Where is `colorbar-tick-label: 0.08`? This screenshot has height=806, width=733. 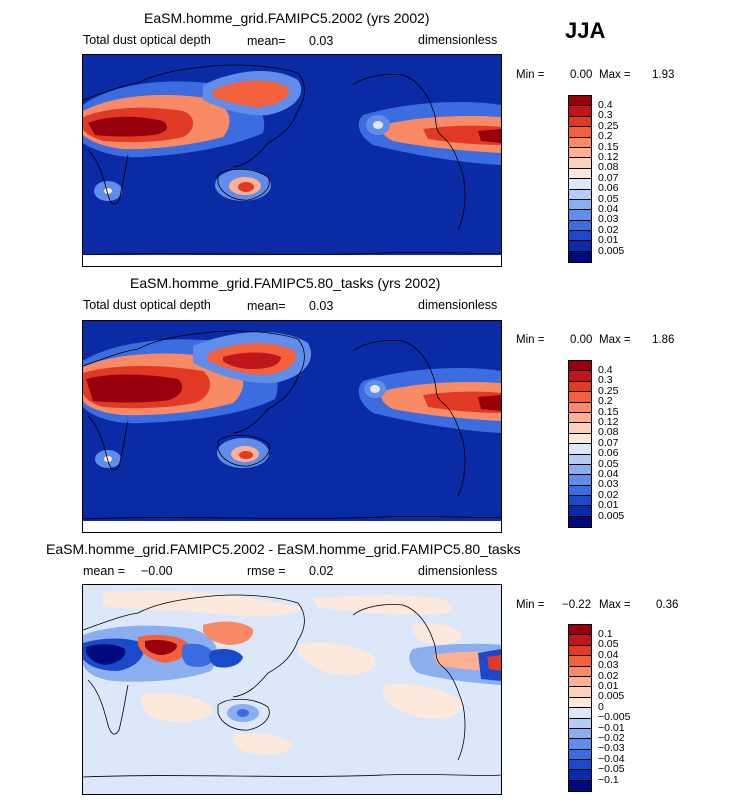 colorbar-tick-label: 0.08 is located at coordinates (608, 432).